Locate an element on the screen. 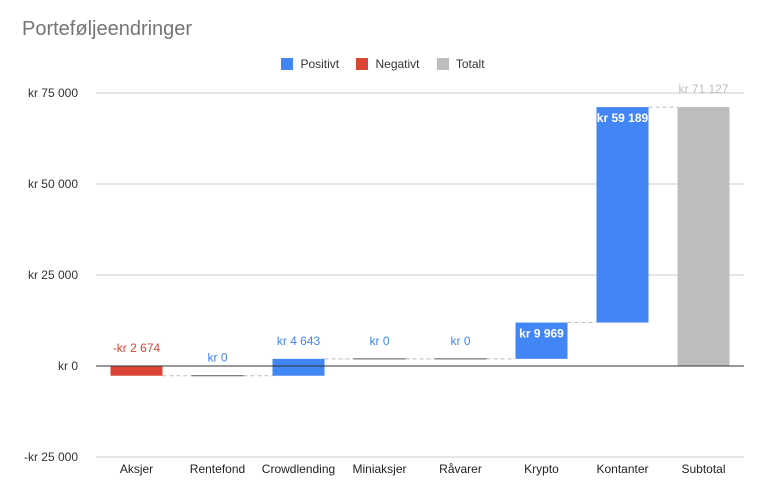  y-tick-label: kr 50 000 is located at coordinates (53, 184).